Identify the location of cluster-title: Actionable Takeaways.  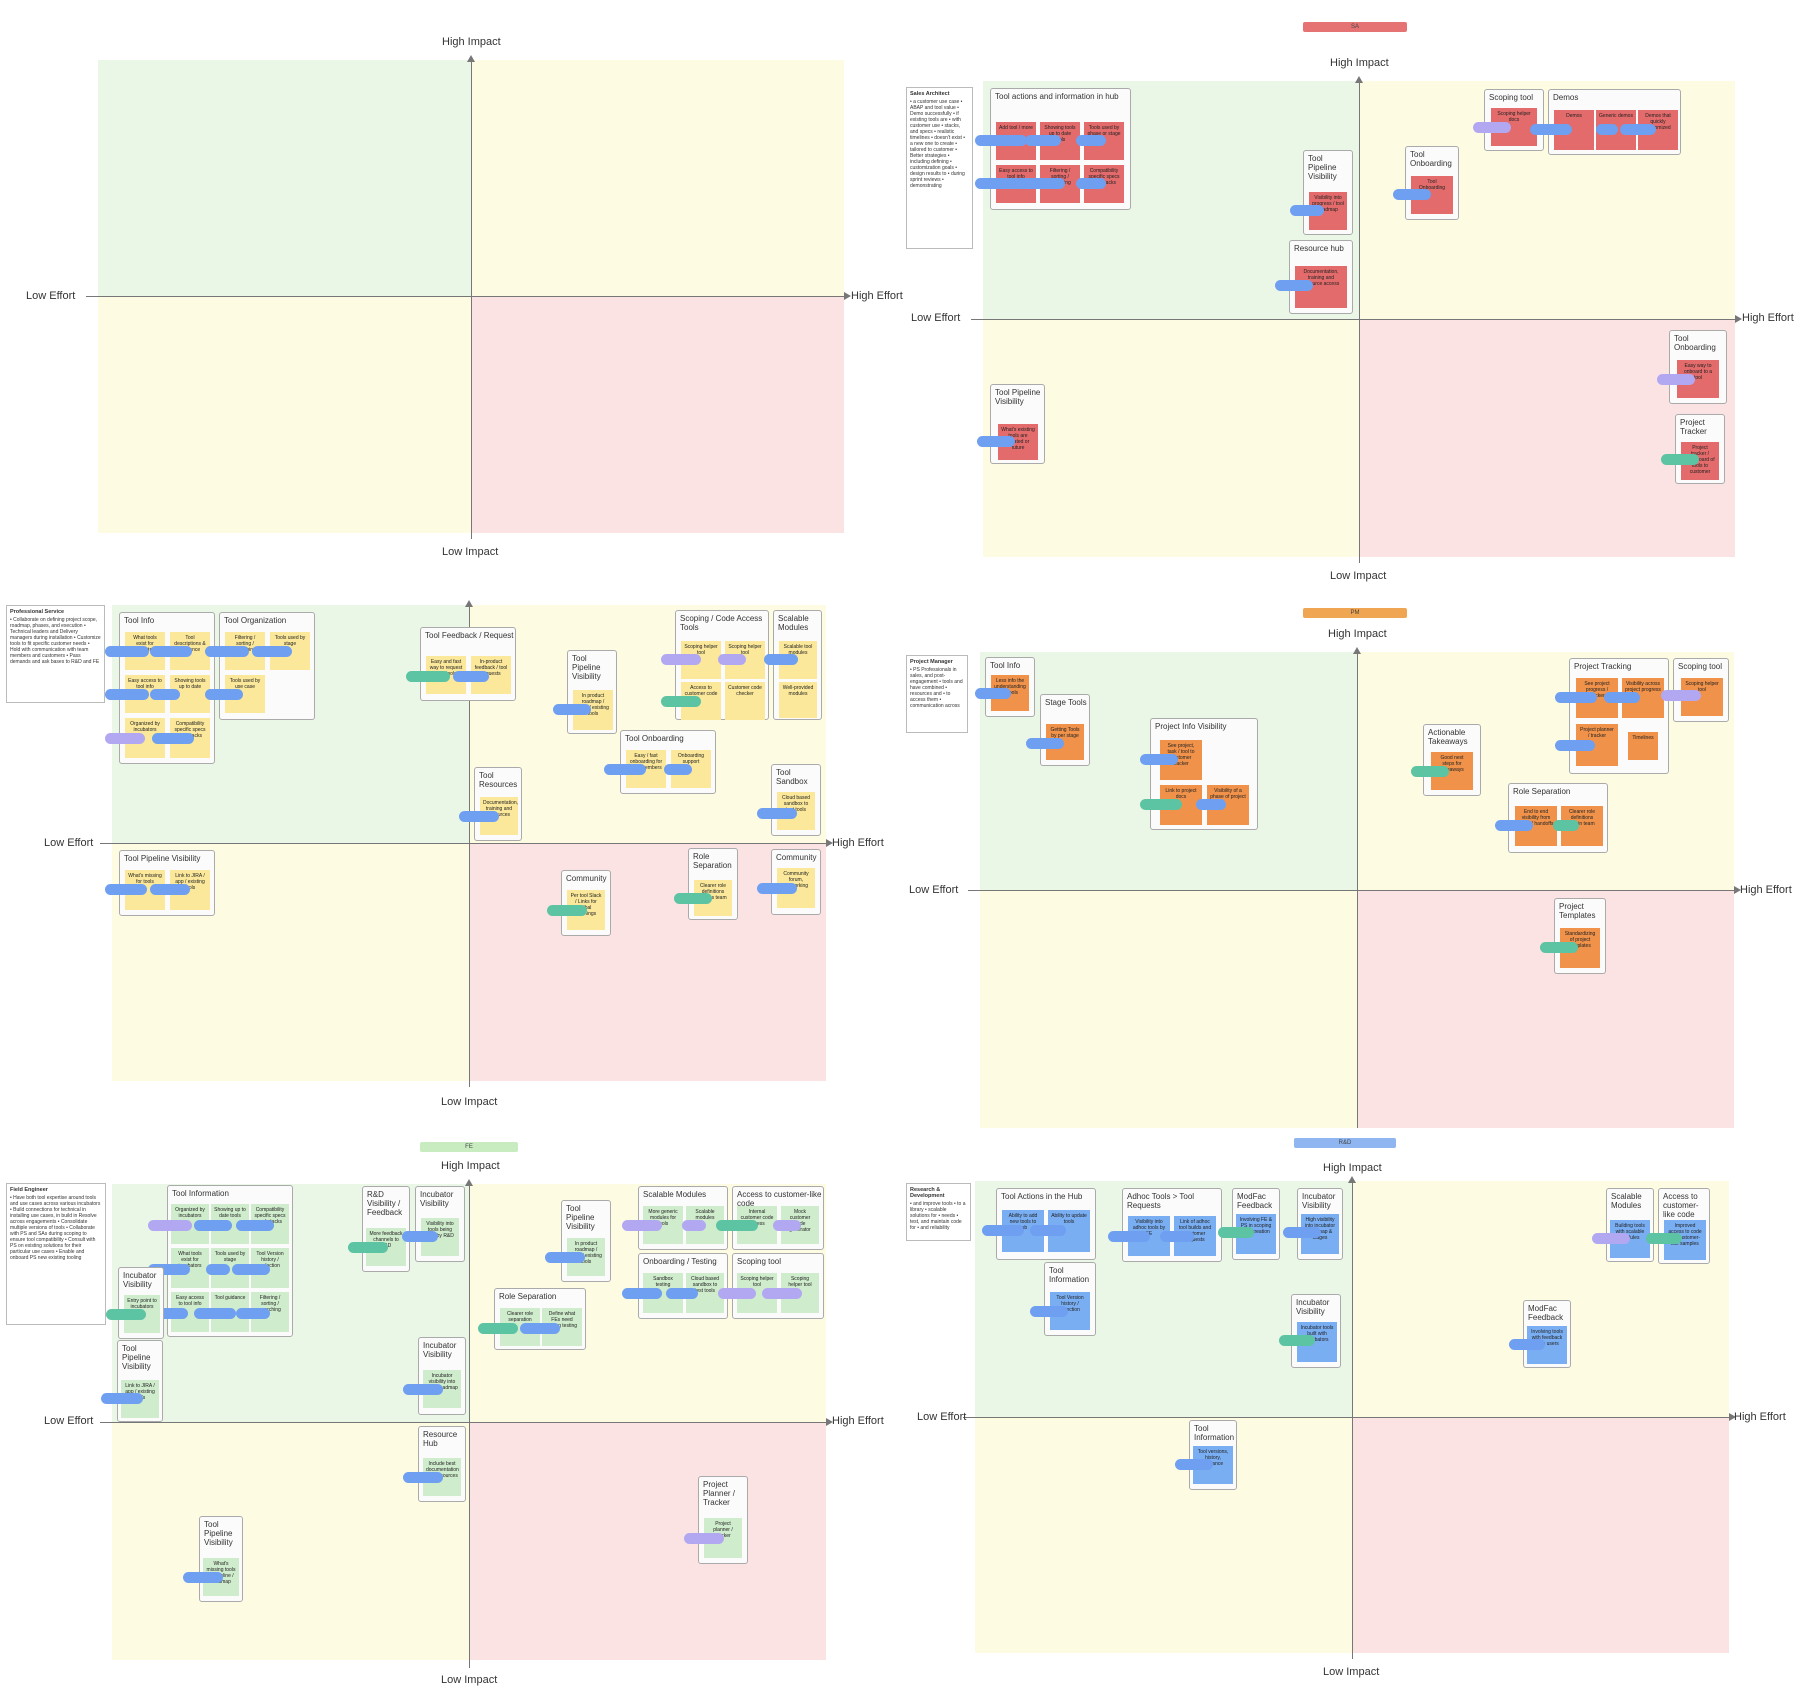
(1448, 737).